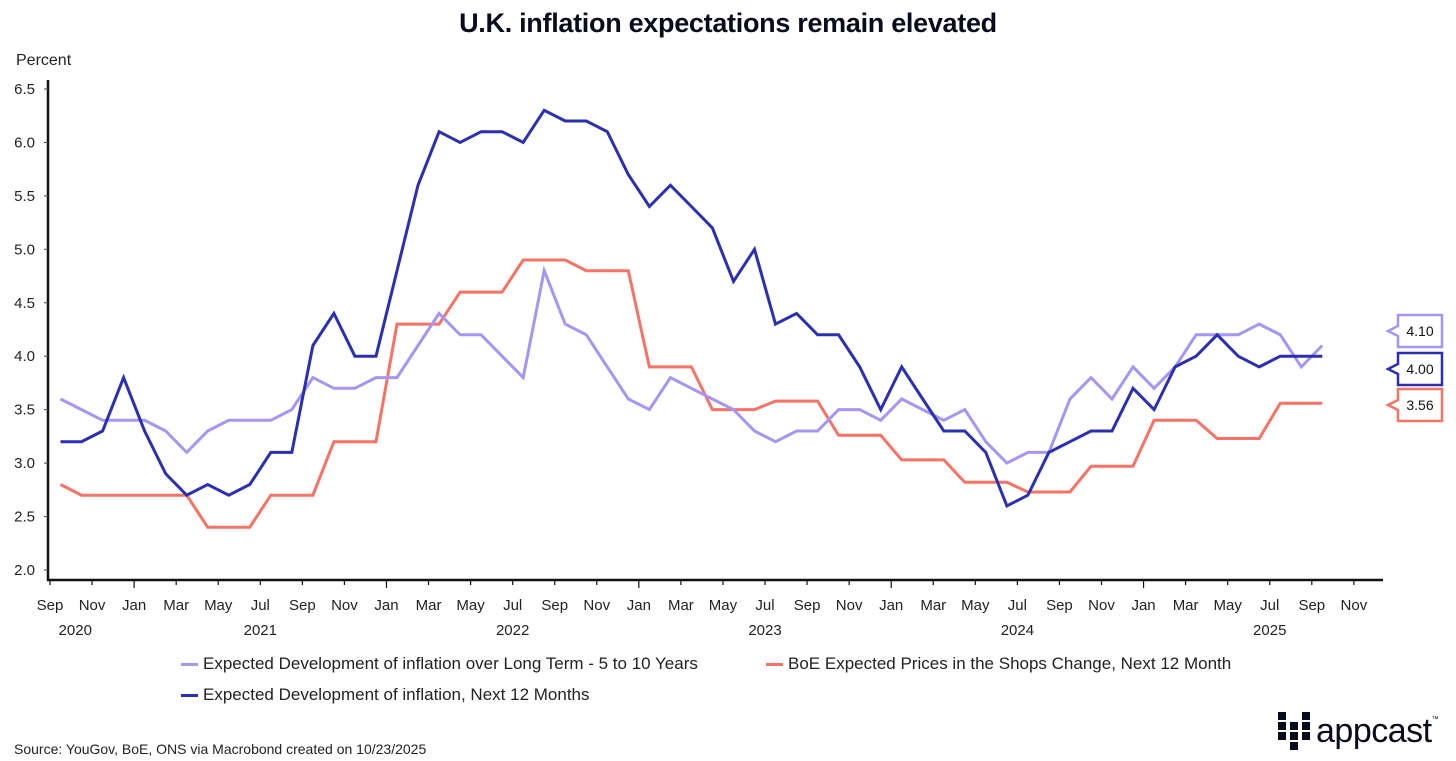  I want to click on y-tick-label: 2.0, so click(24, 570).